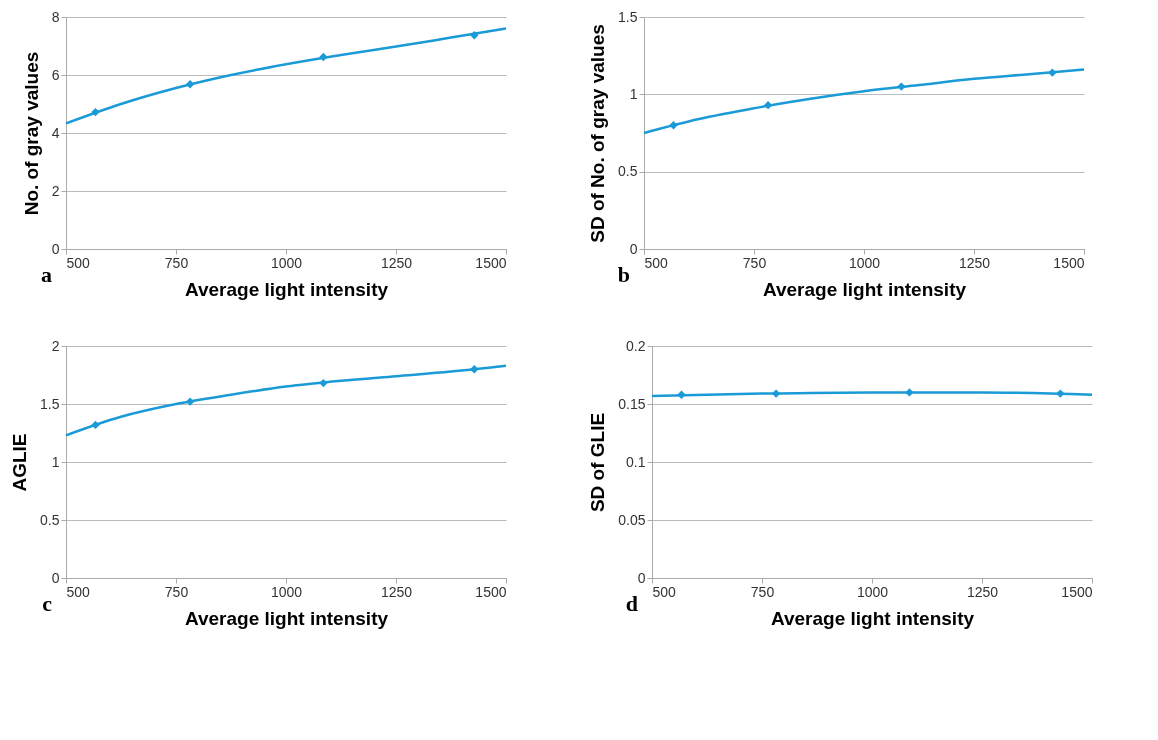  I want to click on y-tick-label: 0.05, so click(632, 519).